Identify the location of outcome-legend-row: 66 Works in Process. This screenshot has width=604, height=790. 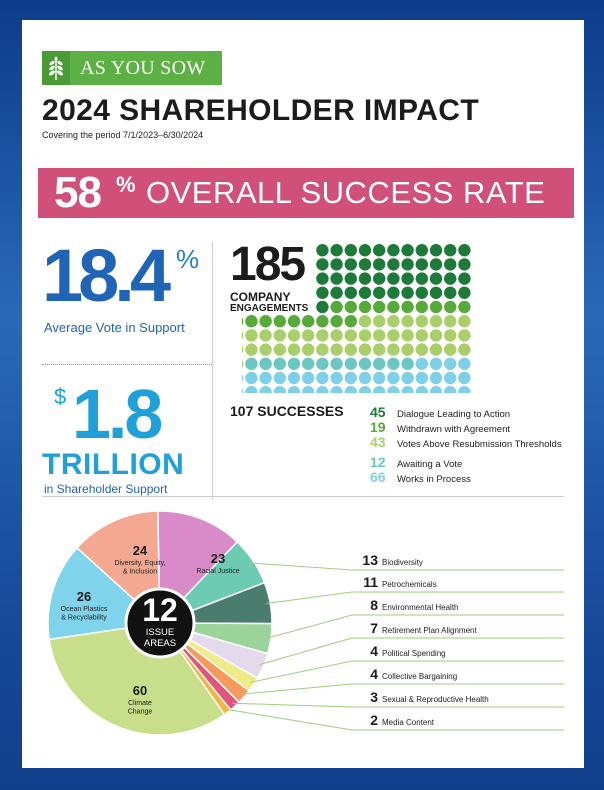
(466, 477).